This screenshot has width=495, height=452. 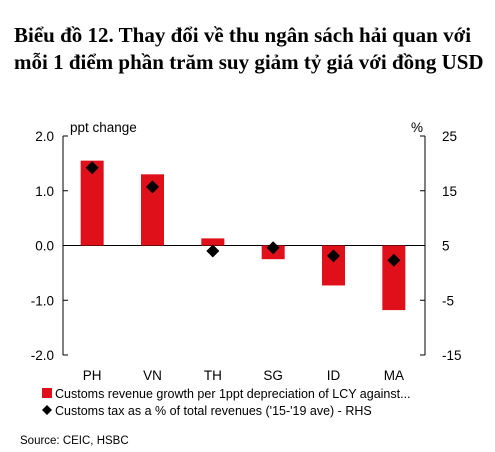 I want to click on bar-th, so click(x=213, y=242).